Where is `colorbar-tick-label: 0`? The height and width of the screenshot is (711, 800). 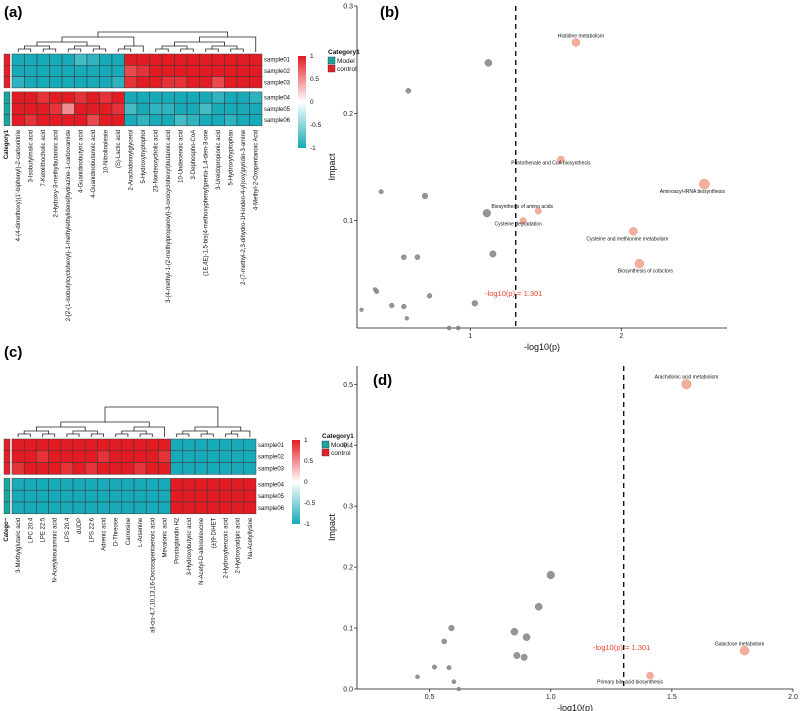 colorbar-tick-label: 0 is located at coordinates (306, 482).